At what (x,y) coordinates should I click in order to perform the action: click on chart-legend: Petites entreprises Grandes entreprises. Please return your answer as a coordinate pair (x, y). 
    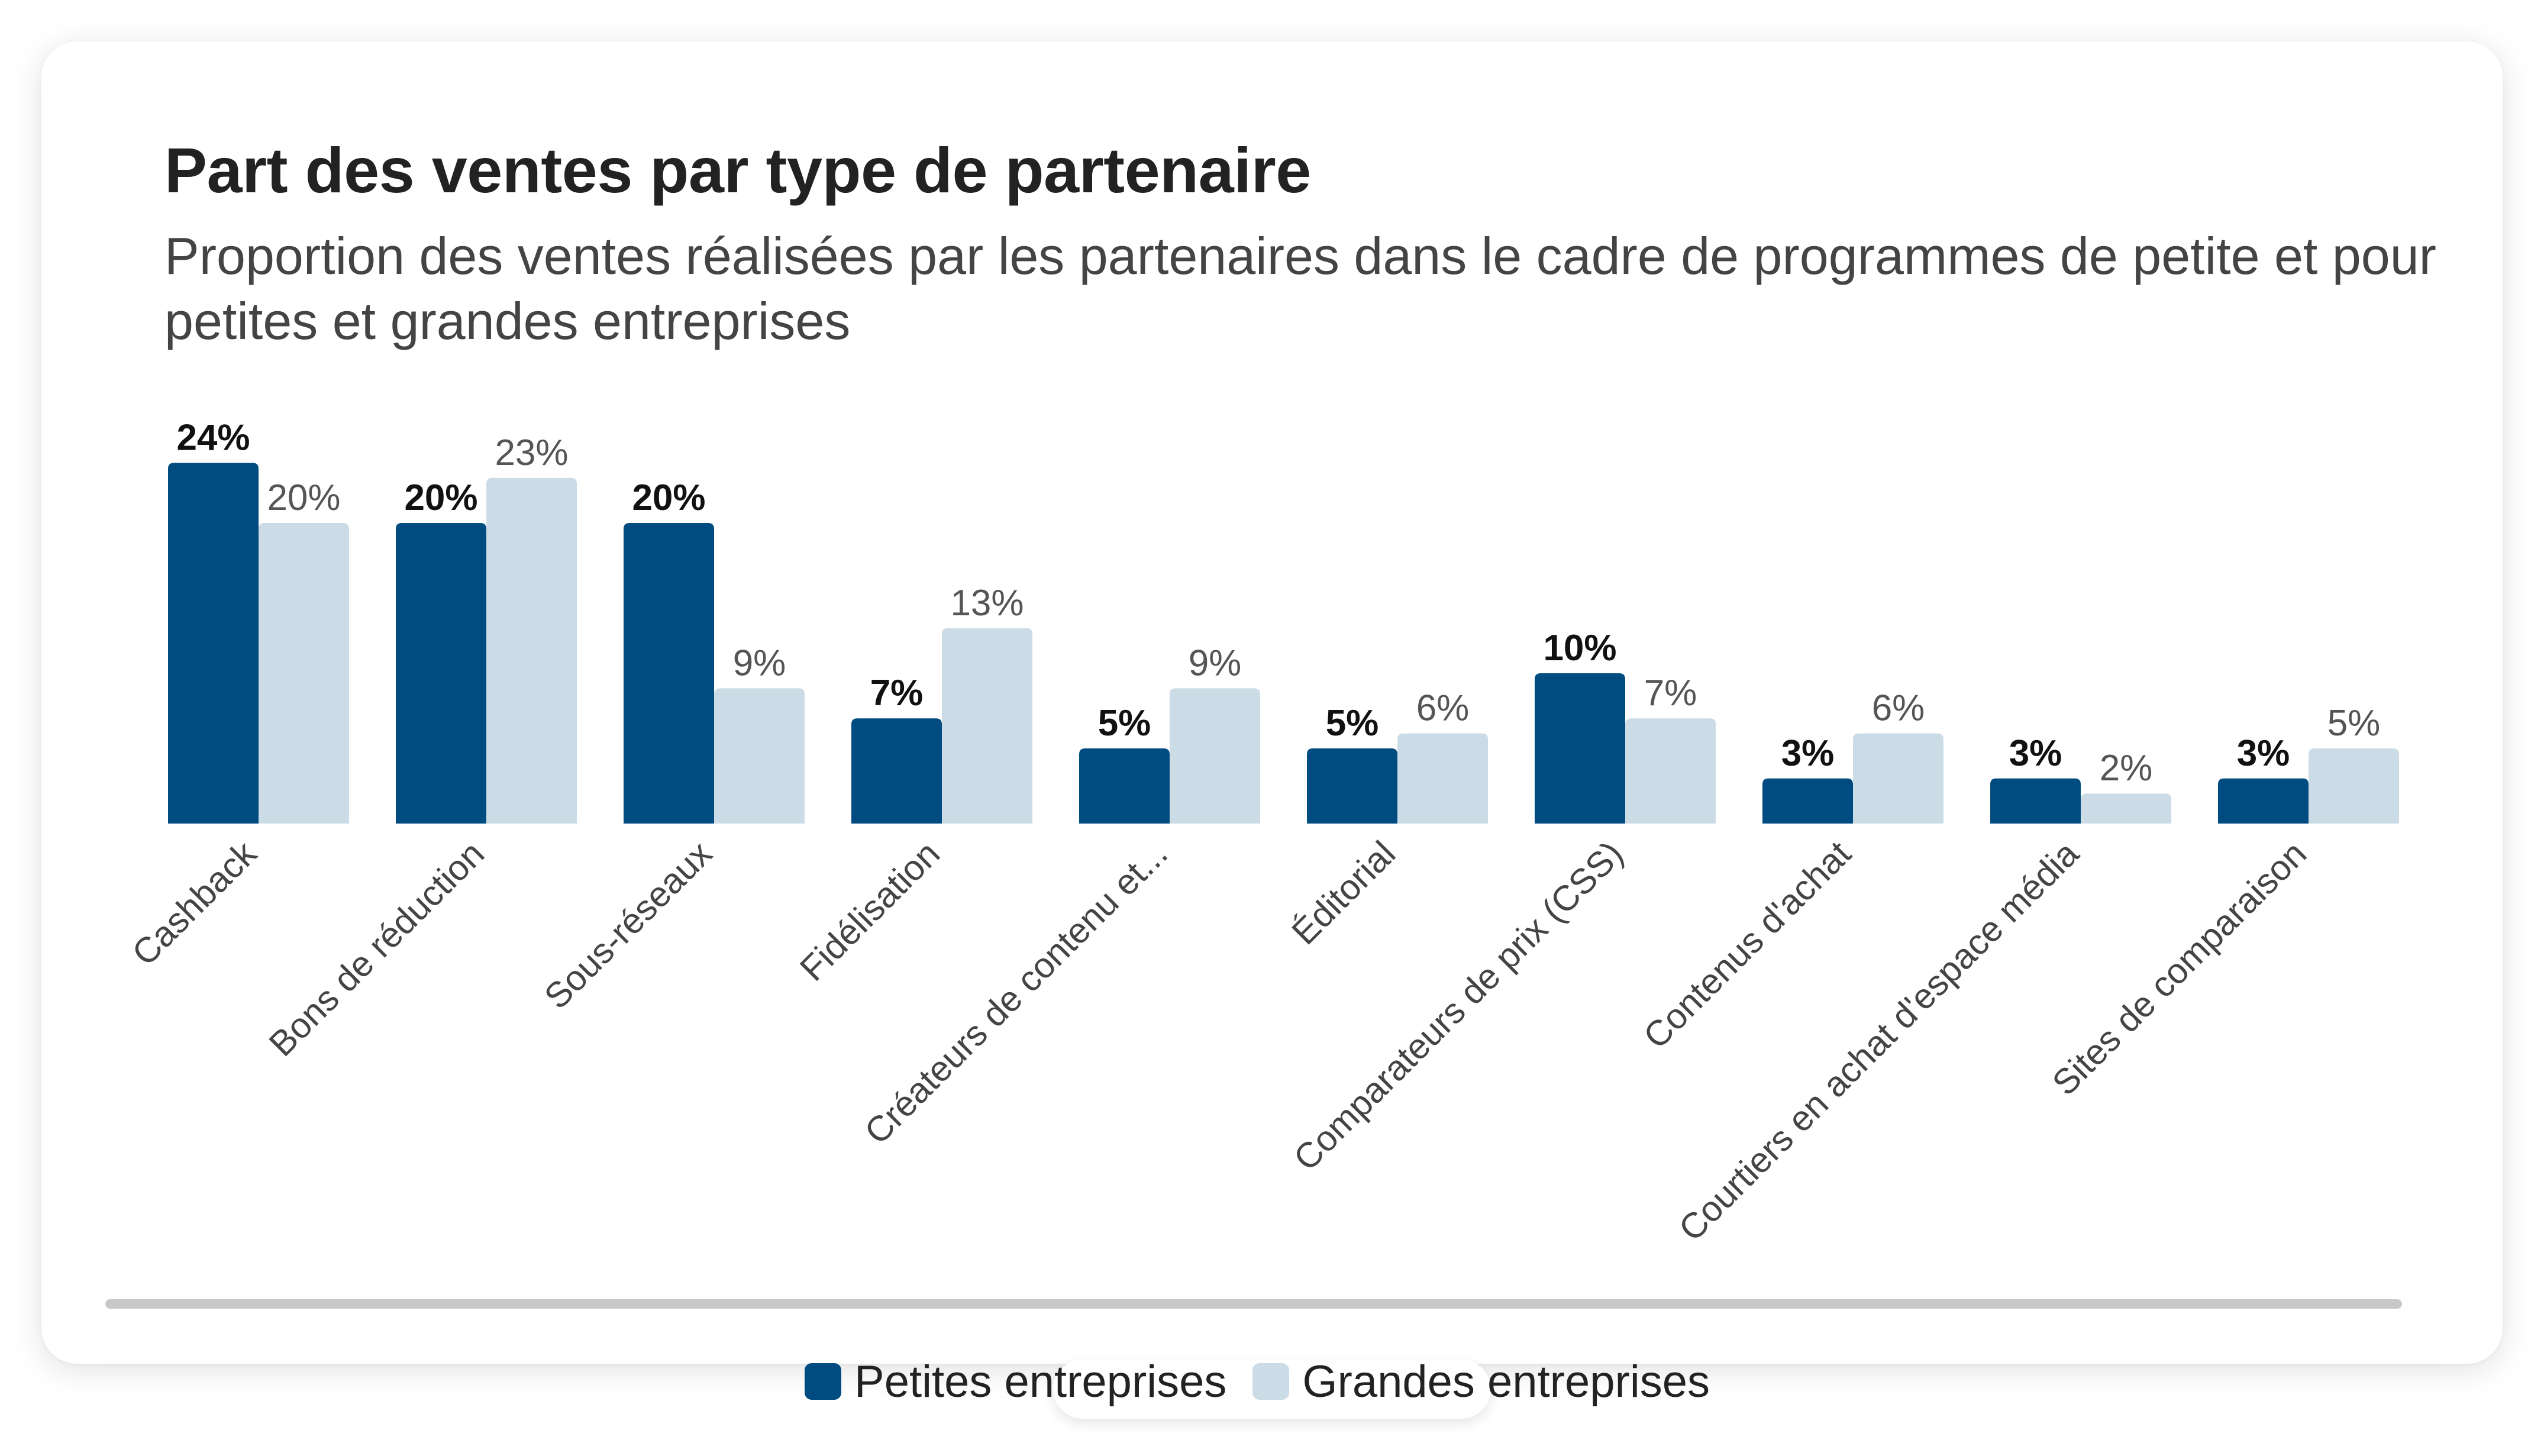
    Looking at the image, I should click on (1257, 1381).